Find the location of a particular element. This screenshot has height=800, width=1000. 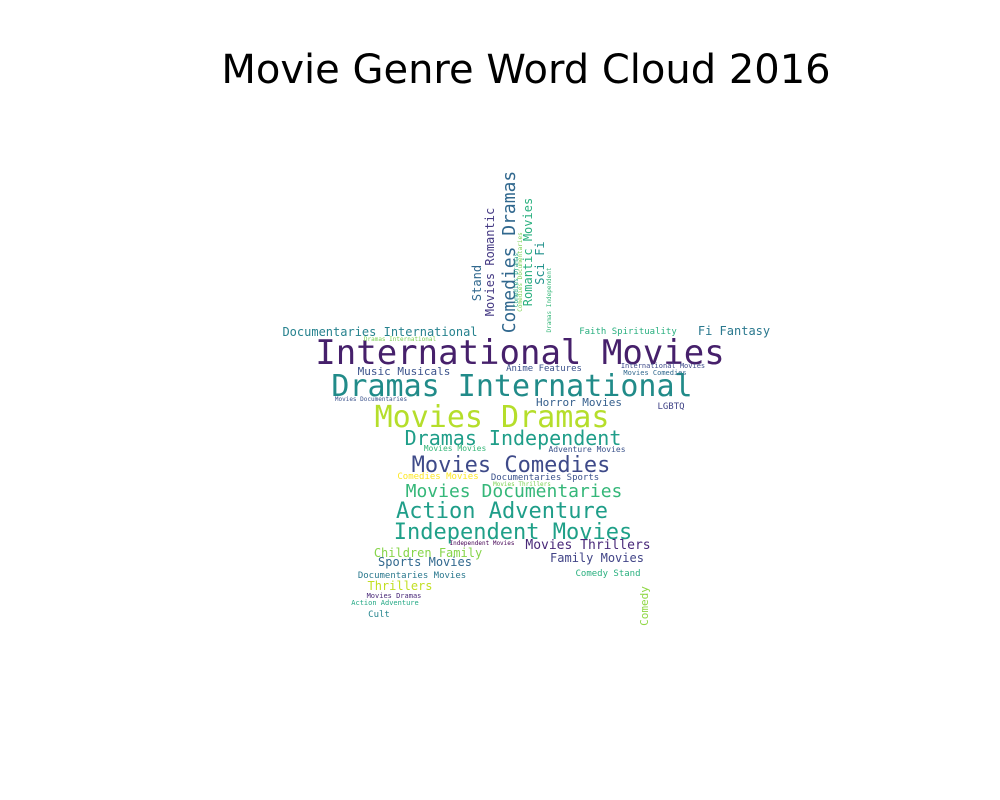

cloud-word-28: Comedy Stand is located at coordinates (607, 574).